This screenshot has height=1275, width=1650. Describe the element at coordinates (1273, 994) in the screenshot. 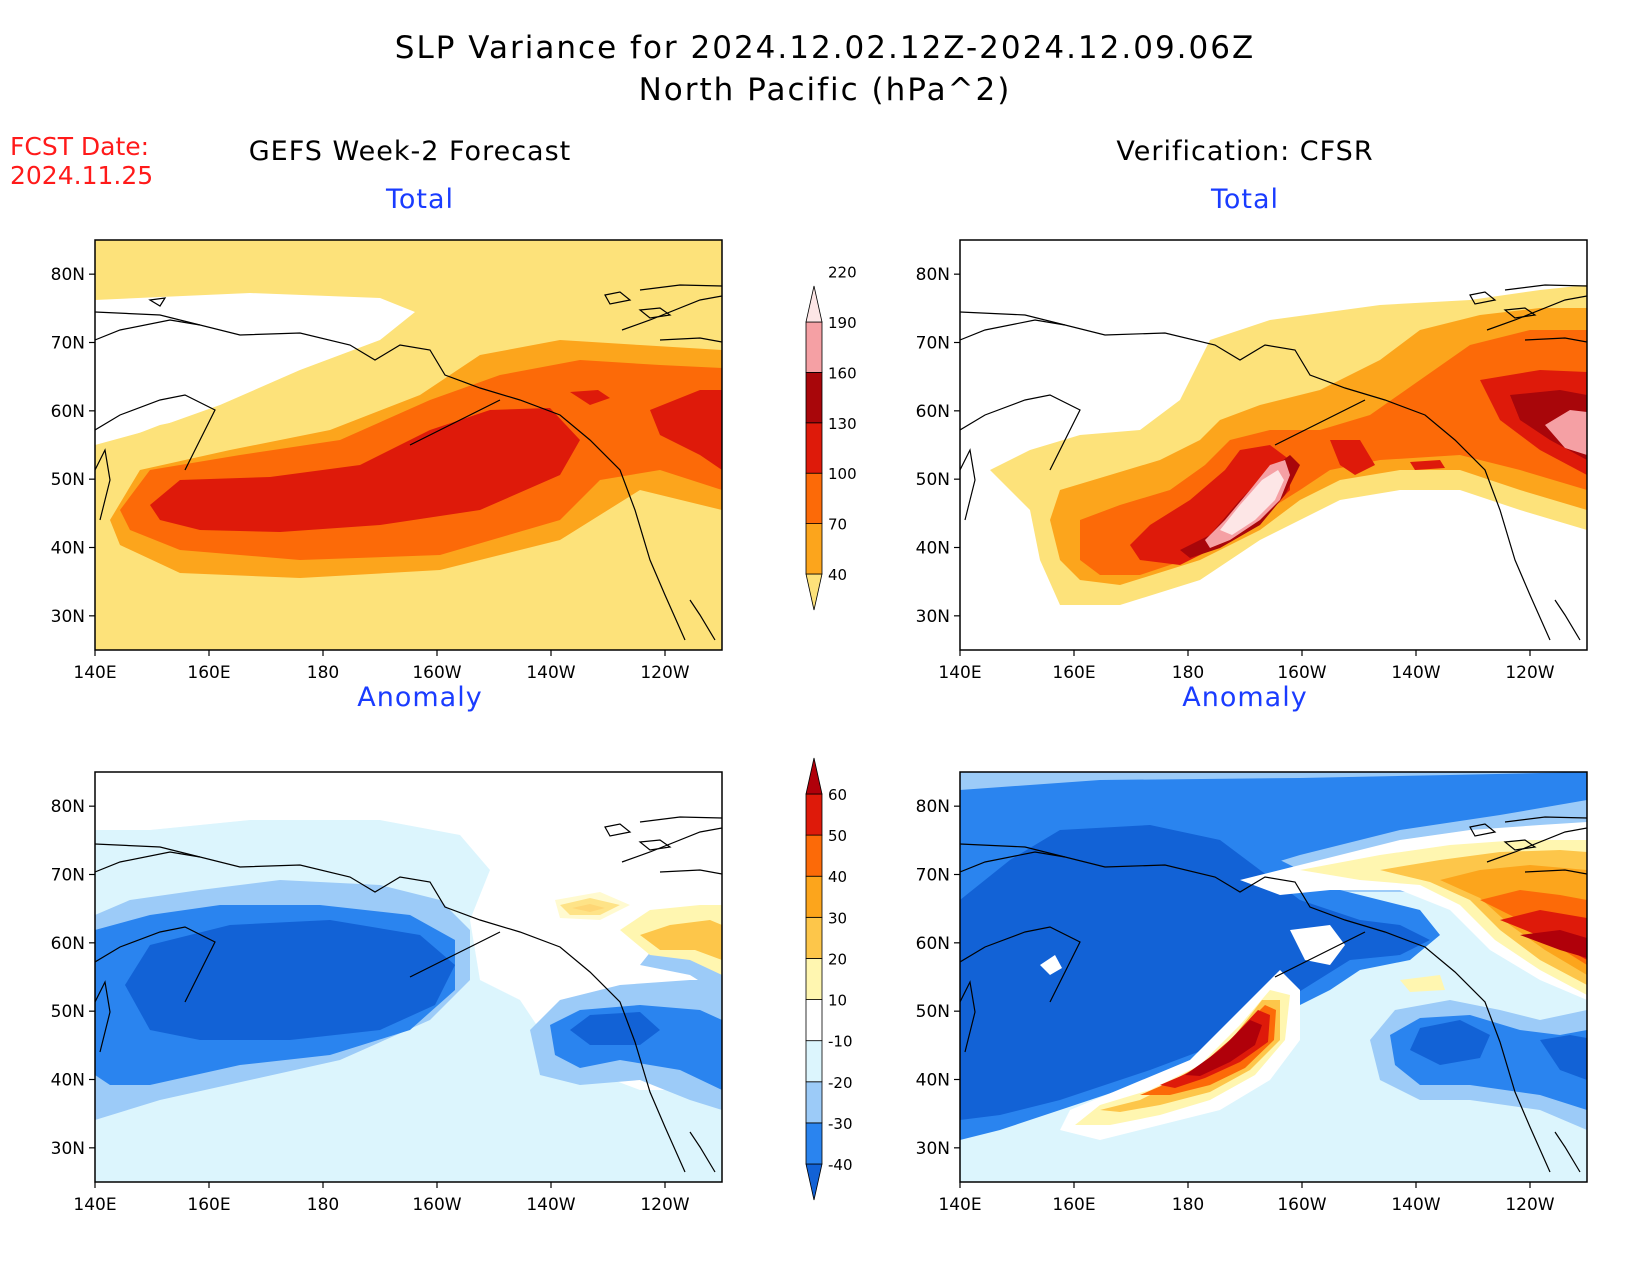

I see `coastline-verif-anomaly` at that location.